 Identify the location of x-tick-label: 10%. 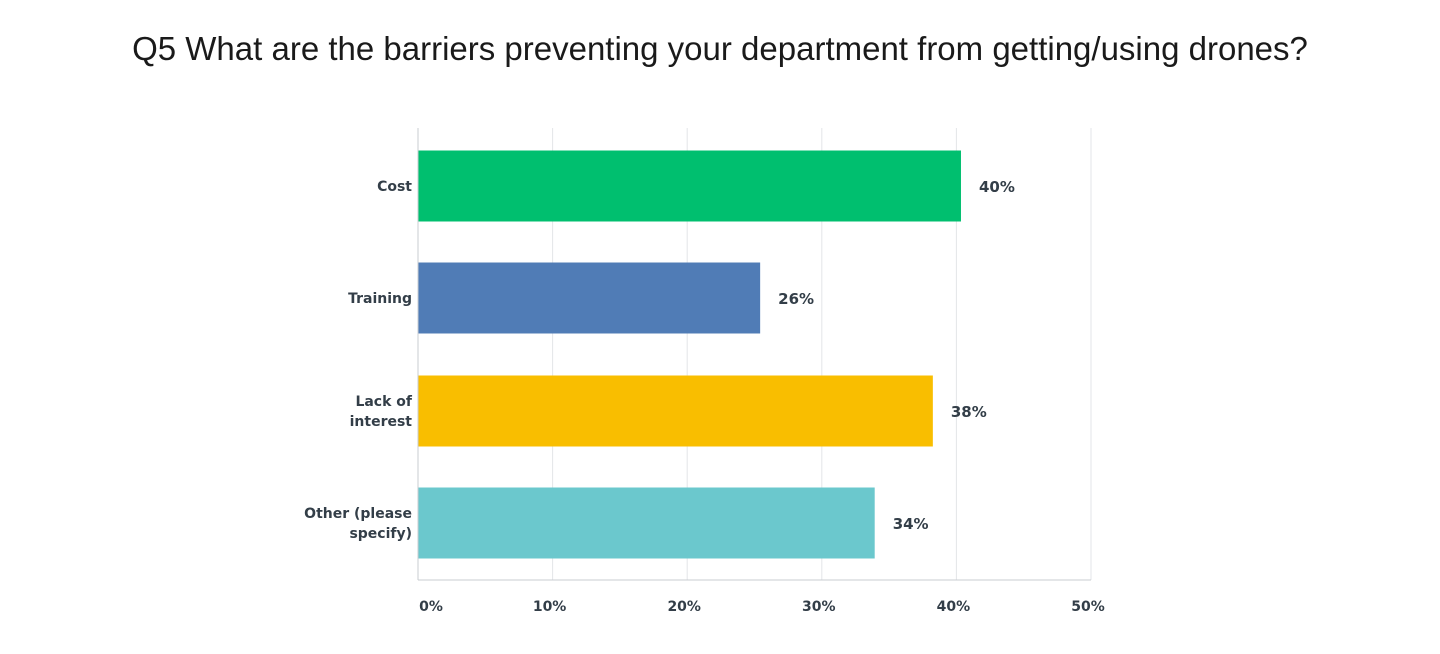
(550, 607).